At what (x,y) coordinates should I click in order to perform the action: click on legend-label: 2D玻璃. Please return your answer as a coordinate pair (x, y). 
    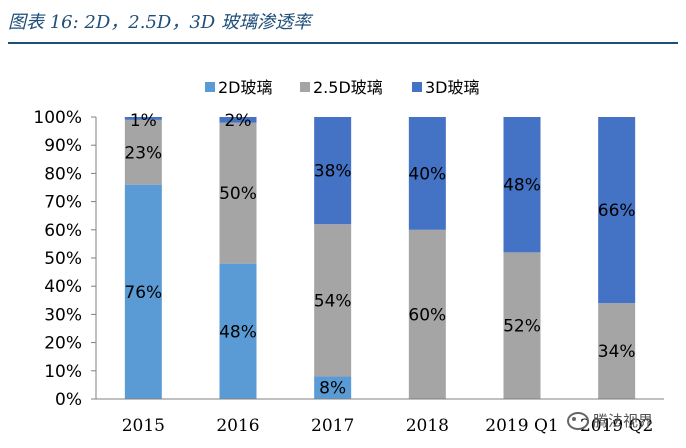
    Looking at the image, I should click on (245, 87).